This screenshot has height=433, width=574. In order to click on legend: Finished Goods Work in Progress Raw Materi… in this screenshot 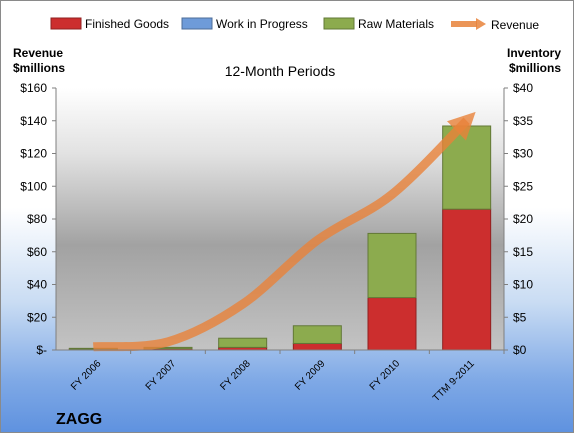, I will do `click(294, 24)`.